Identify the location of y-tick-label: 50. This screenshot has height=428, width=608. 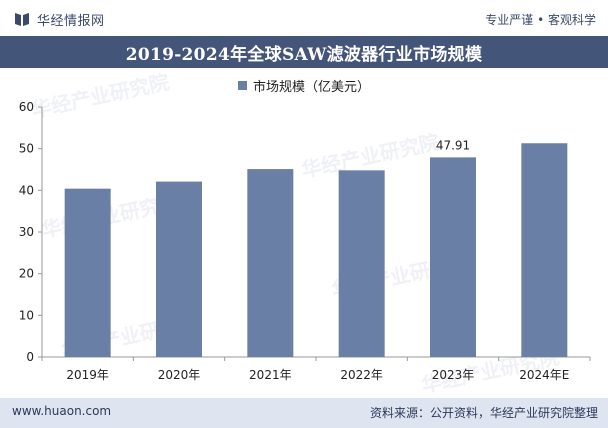
(26, 149).